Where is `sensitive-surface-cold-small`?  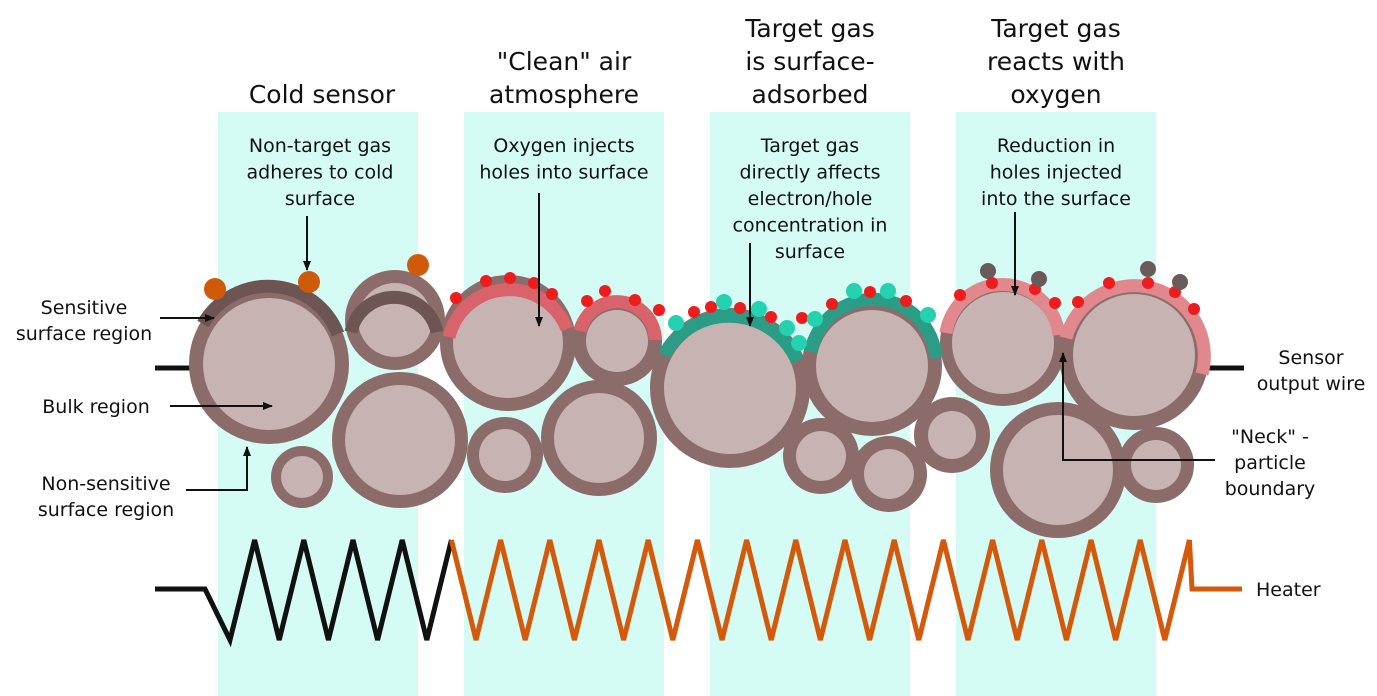
sensitive-surface-cold-small is located at coordinates (394, 312).